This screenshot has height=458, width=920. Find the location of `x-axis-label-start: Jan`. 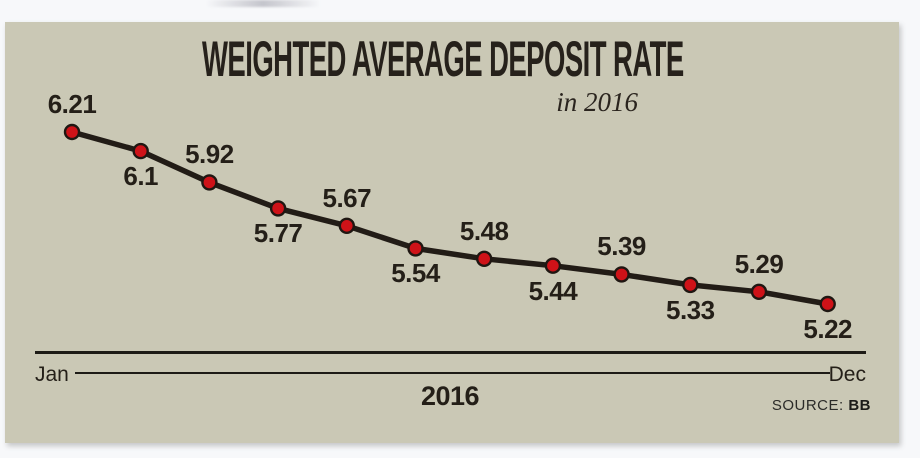

x-axis-label-start: Jan is located at coordinates (52, 374).